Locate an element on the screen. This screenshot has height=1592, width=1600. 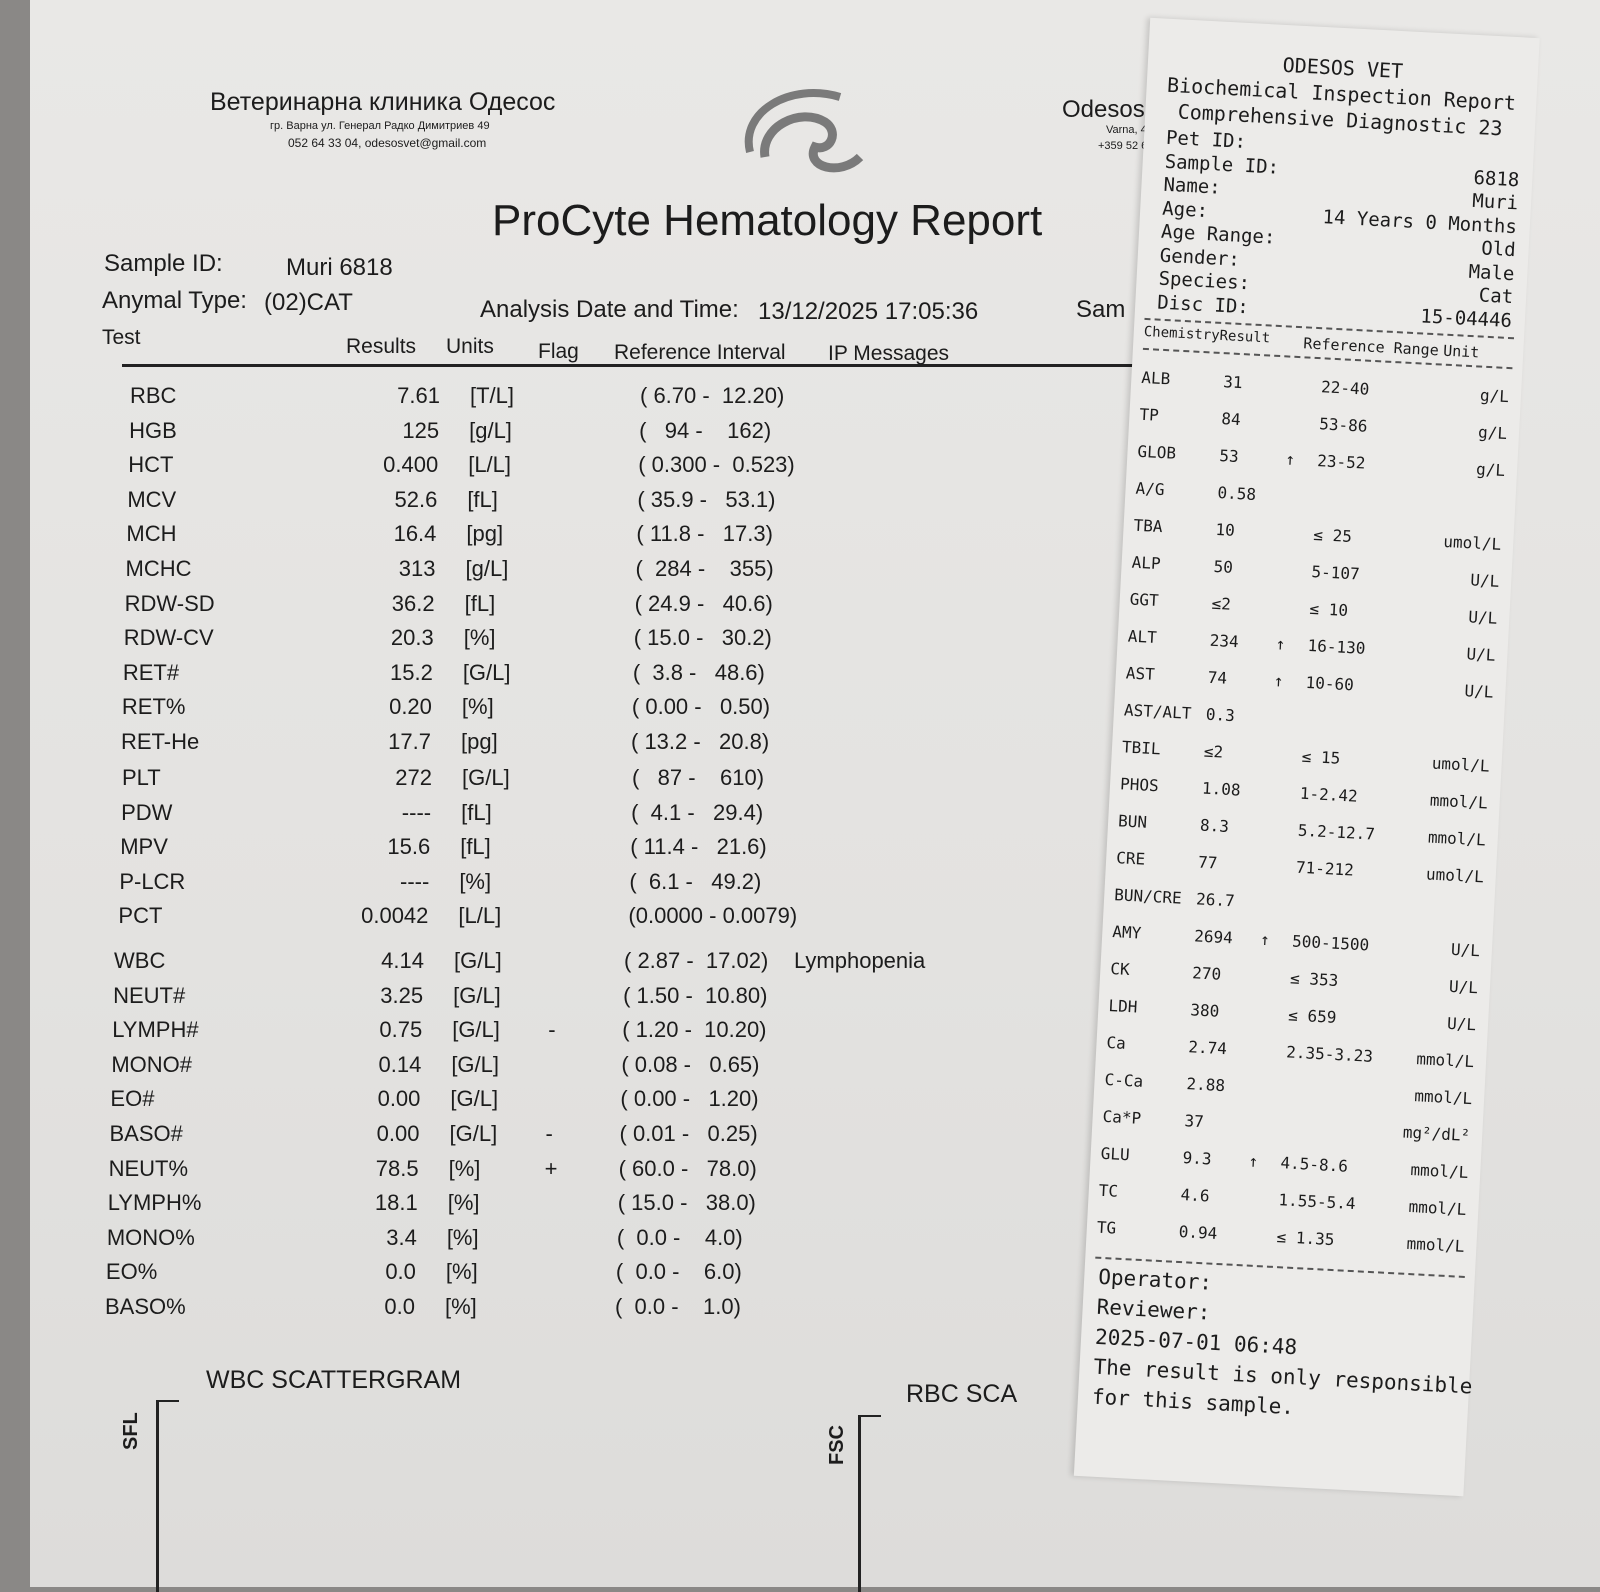
analyte-value: 8.3 is located at coordinates (1214, 826).